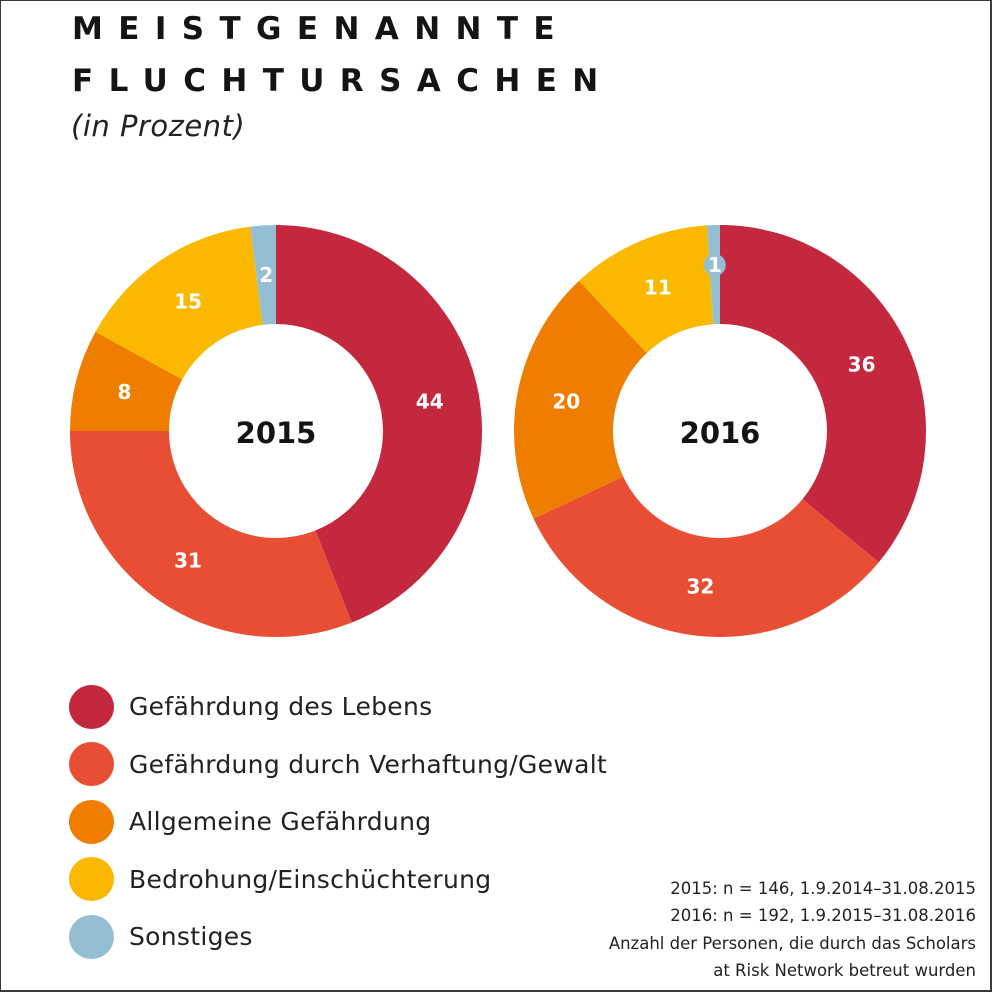 This screenshot has width=992, height=992. Describe the element at coordinates (823, 916) in the screenshot. I see `footnote-line: 2016: n = 192, 1.9.2015–31.08.2016` at that location.